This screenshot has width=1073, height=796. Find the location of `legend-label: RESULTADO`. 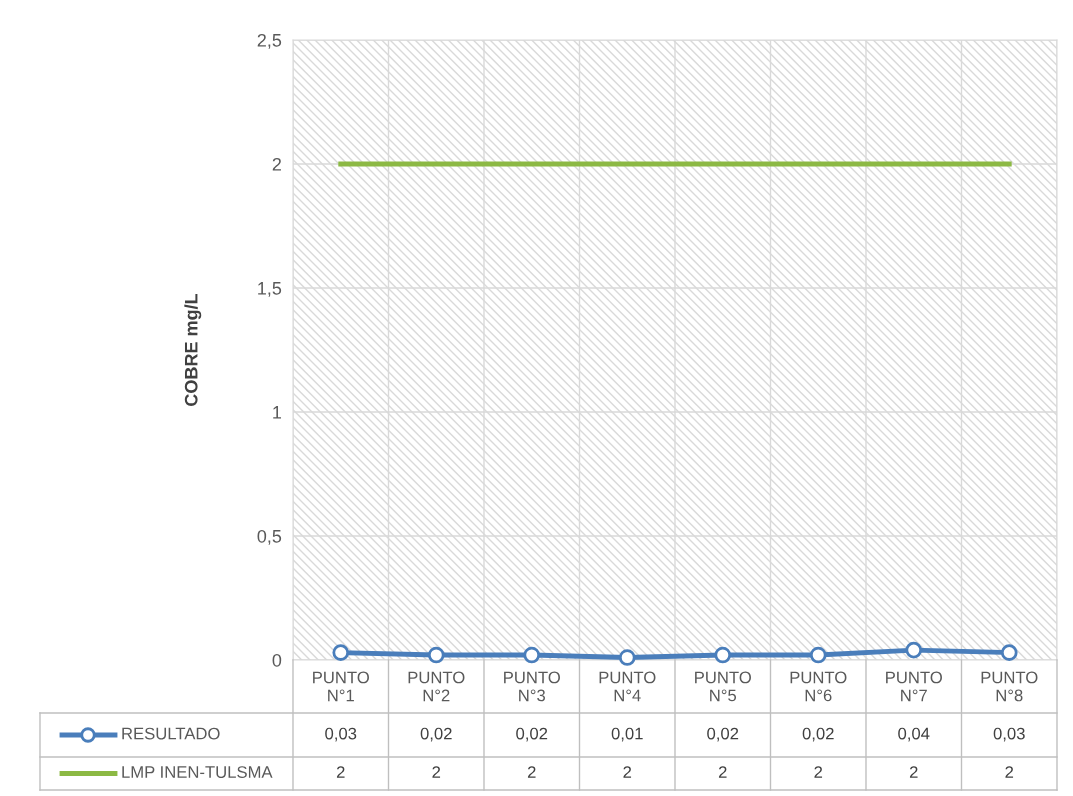

legend-label: RESULTADO is located at coordinates (171, 733).